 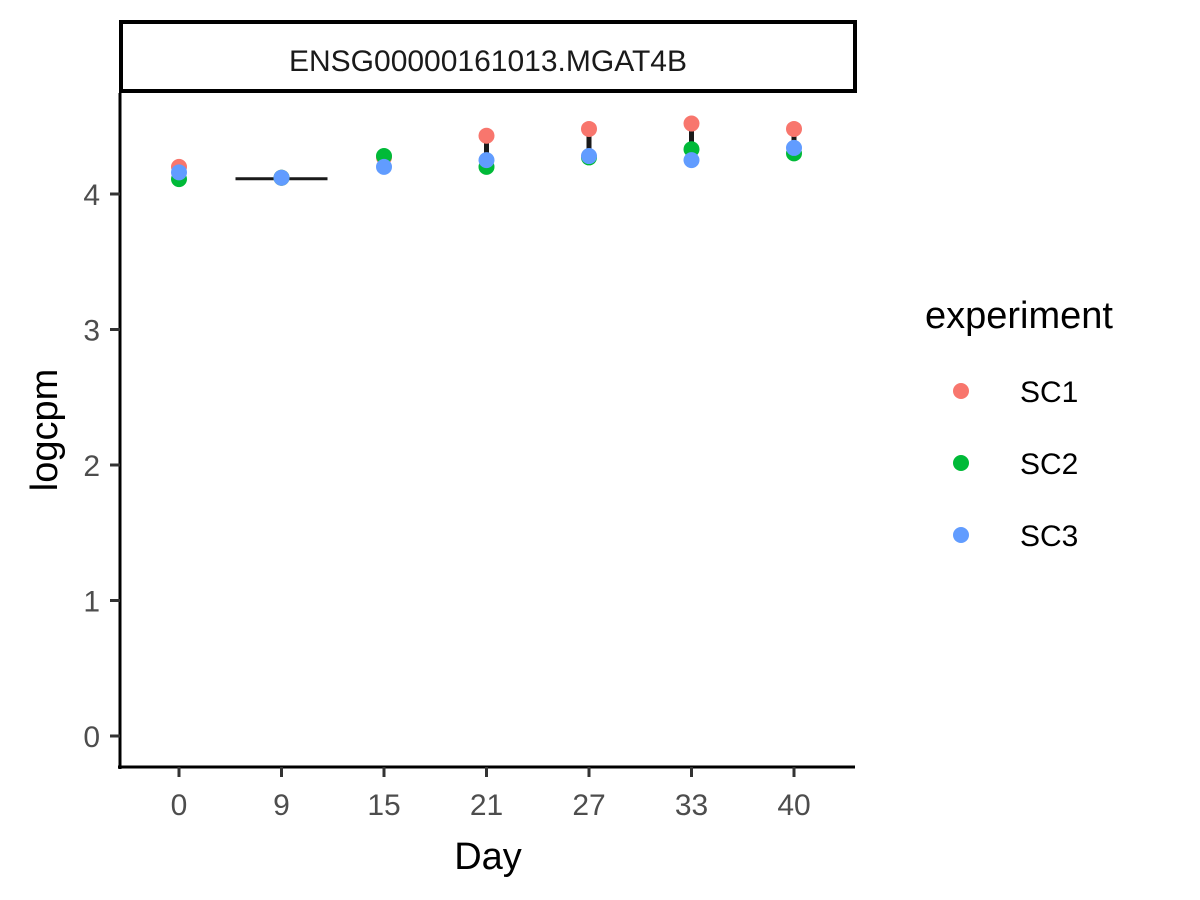 What do you see at coordinates (1049, 536) in the screenshot?
I see `legend-label-sc3: SC3` at bounding box center [1049, 536].